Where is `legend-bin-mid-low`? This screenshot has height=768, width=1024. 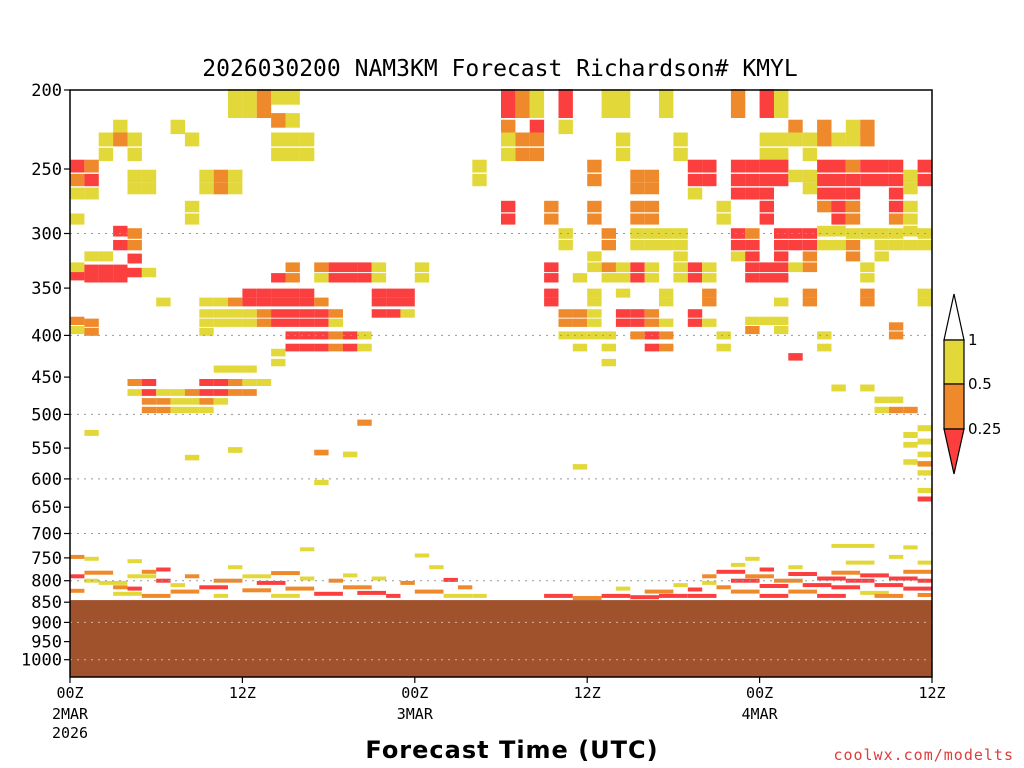 legend-bin-mid-low is located at coordinates (954, 406).